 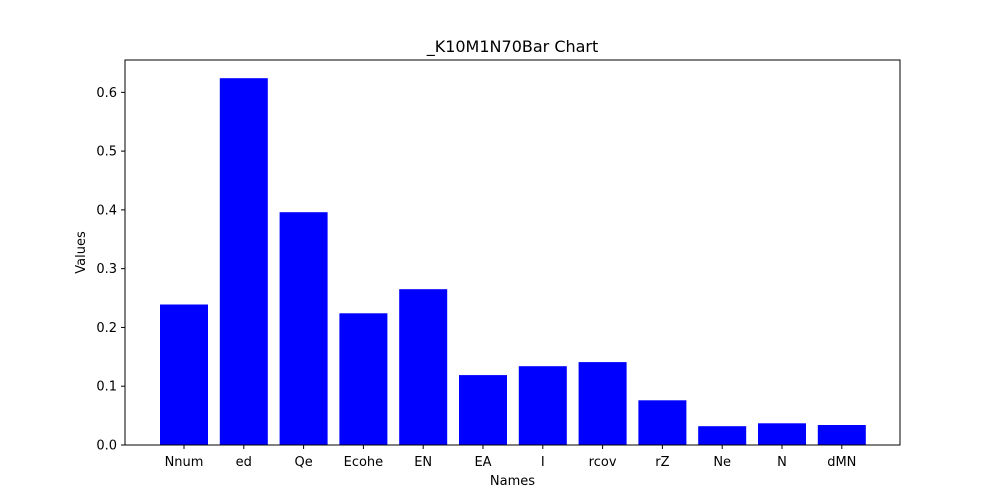 What do you see at coordinates (303, 328) in the screenshot?
I see `bar-Qe` at bounding box center [303, 328].